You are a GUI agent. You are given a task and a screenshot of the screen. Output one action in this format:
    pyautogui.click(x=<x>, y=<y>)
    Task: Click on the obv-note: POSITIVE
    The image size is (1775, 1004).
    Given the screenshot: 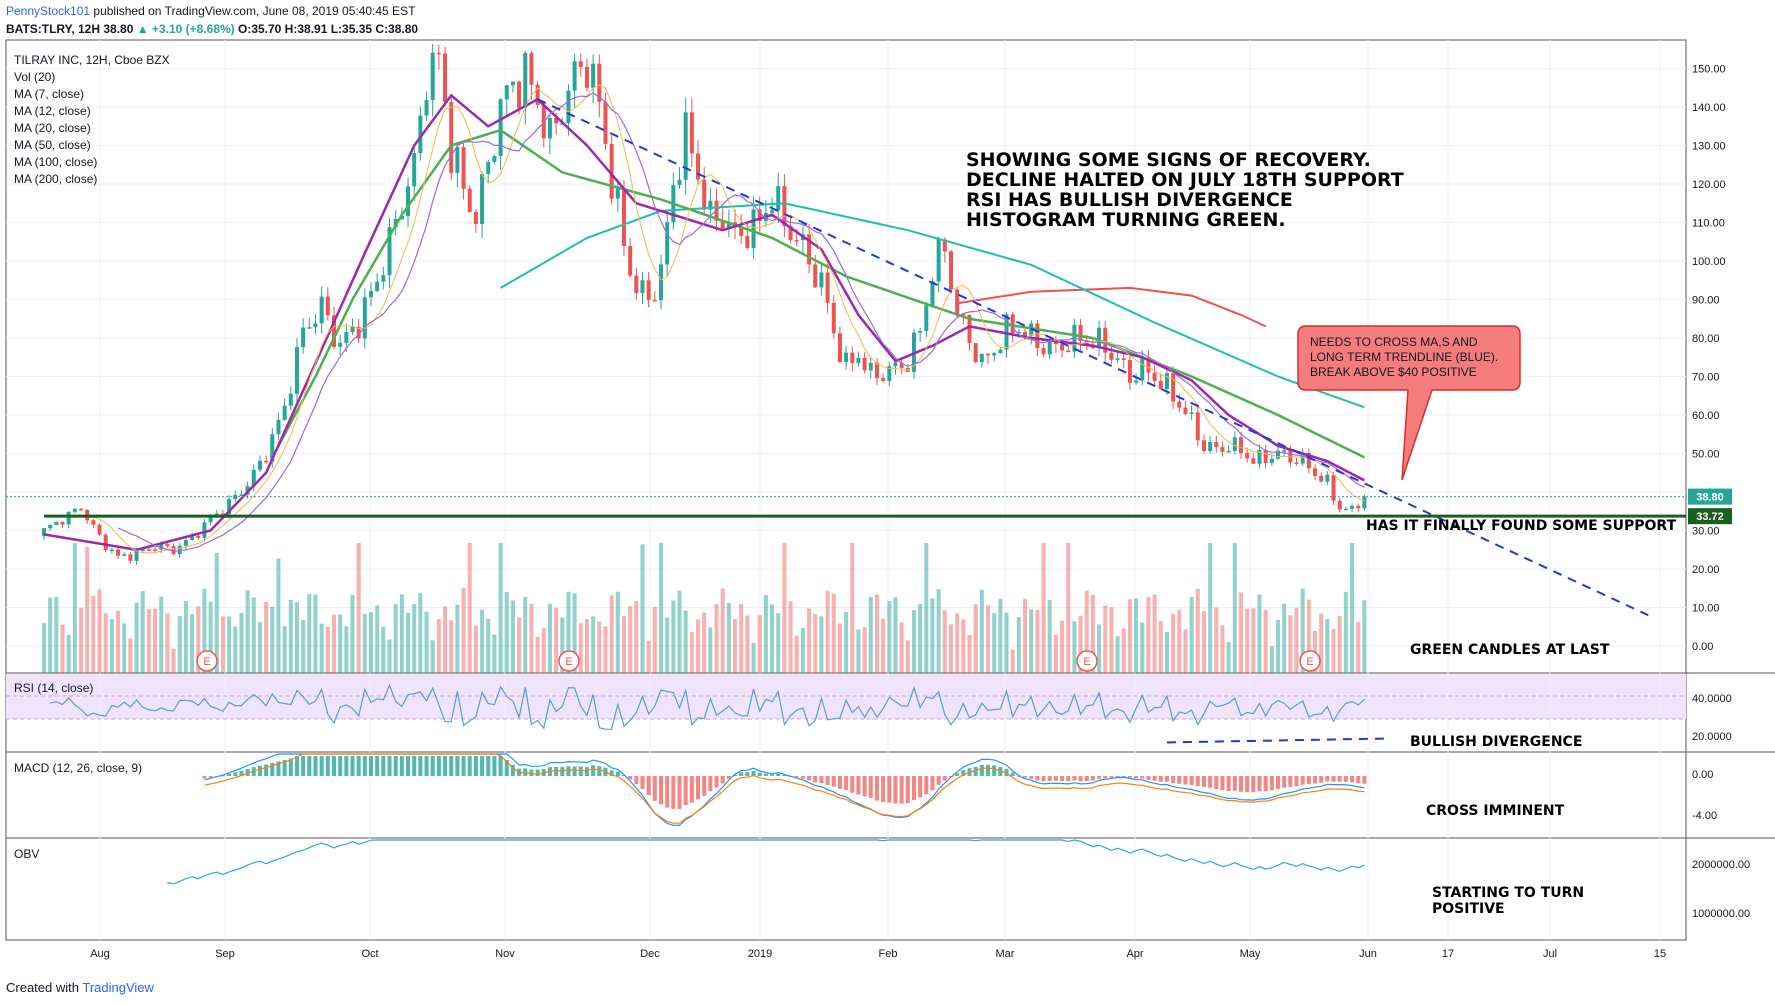 What is the action you would take?
    pyautogui.click(x=1468, y=909)
    